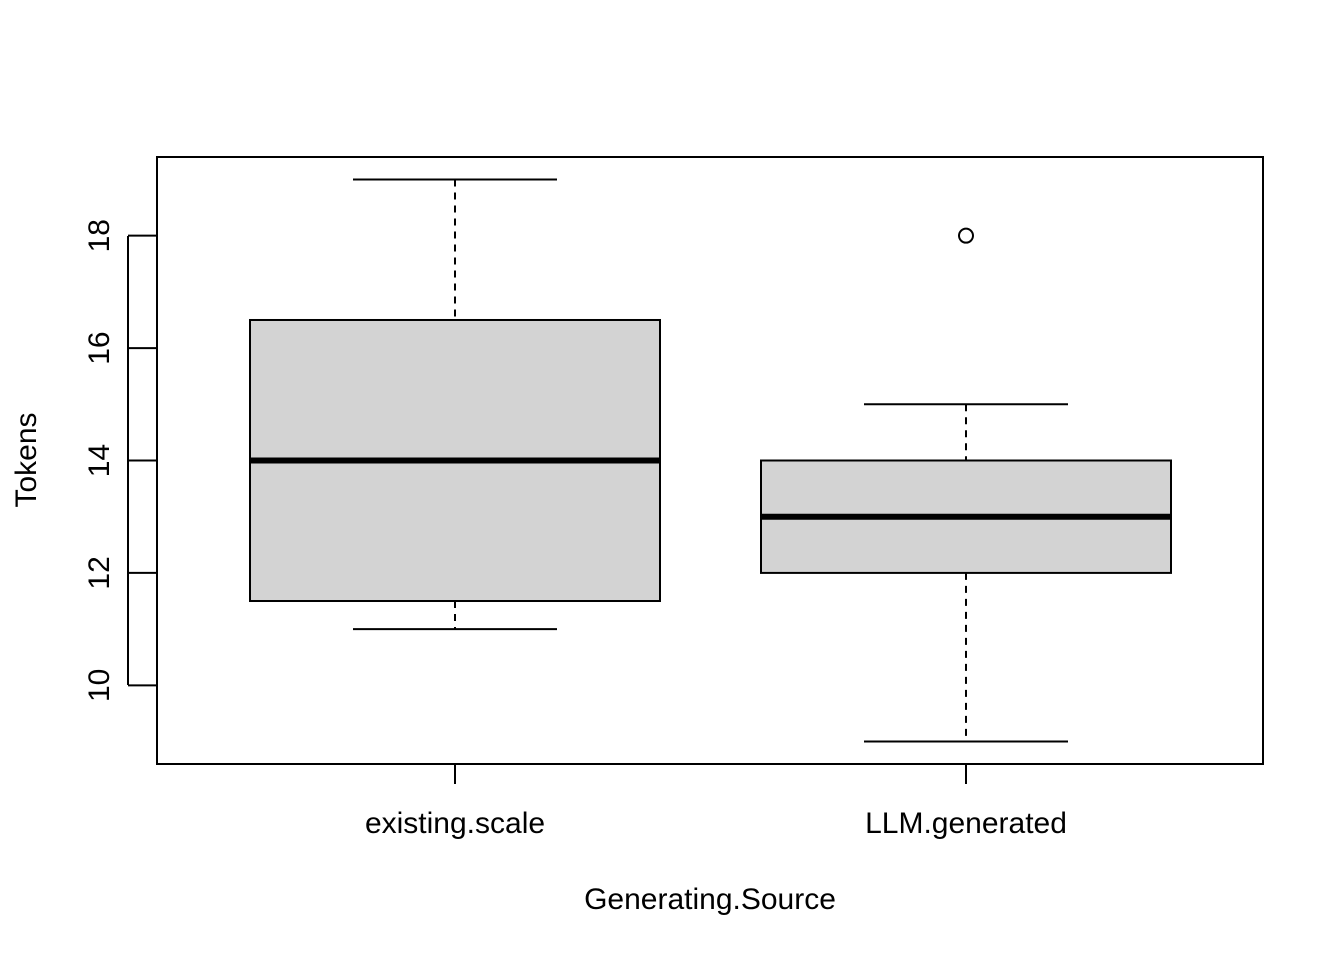 This screenshot has height=960, width=1344. I want to click on x-tick-label: LLM.generated, so click(966, 823).